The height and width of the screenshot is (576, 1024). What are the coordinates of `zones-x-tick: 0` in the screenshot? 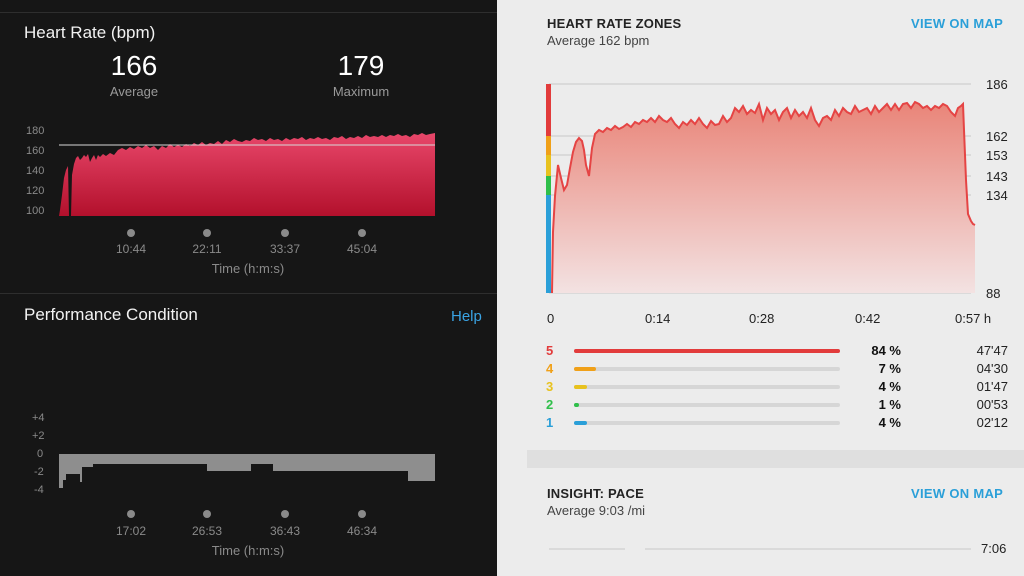 It's located at (551, 318).